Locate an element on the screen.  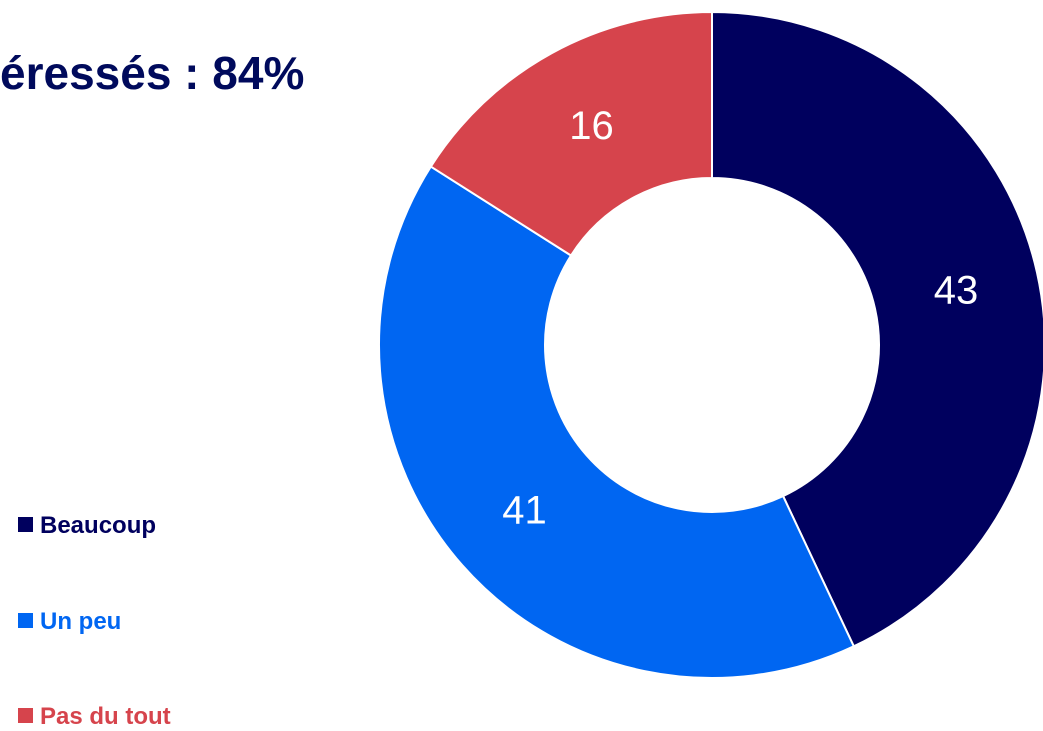
data-label-beaucoup: 43 is located at coordinates (956, 290).